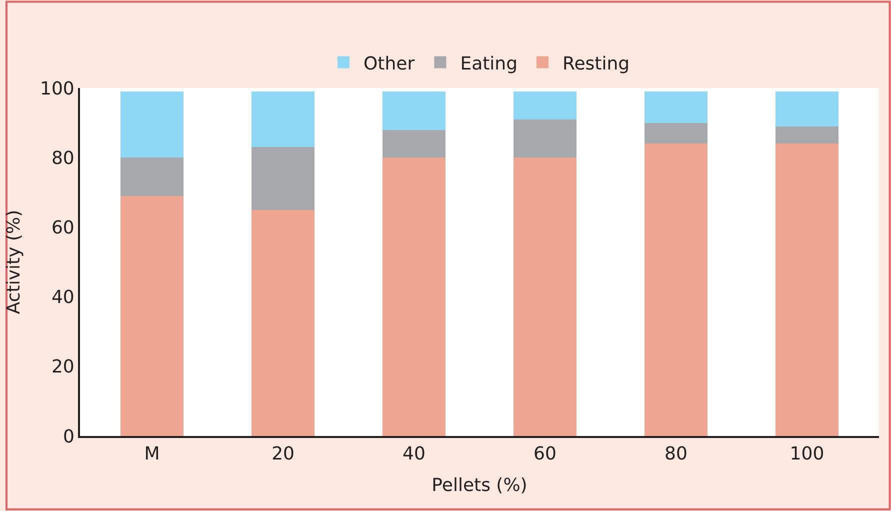 This screenshot has height=511, width=891. What do you see at coordinates (62, 367) in the screenshot?
I see `y-tick-label: 20` at bounding box center [62, 367].